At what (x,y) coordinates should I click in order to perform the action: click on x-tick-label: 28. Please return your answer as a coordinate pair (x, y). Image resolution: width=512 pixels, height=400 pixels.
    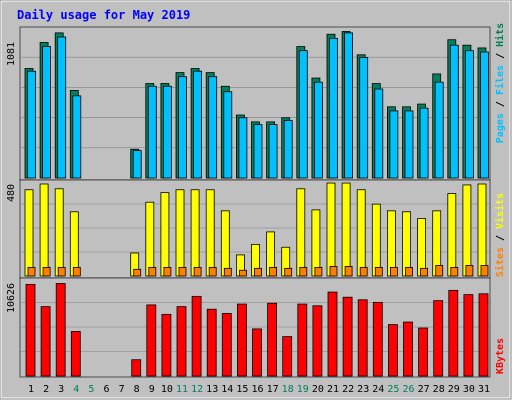
    Looking at the image, I should click on (439, 389).